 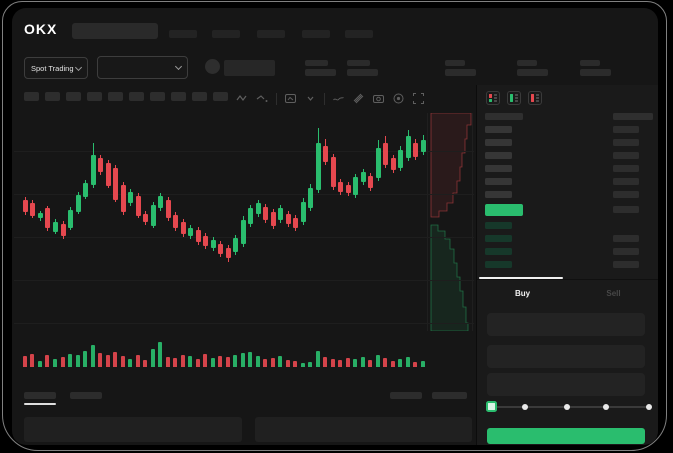 I want to click on trendline-icon, so click(x=338, y=98).